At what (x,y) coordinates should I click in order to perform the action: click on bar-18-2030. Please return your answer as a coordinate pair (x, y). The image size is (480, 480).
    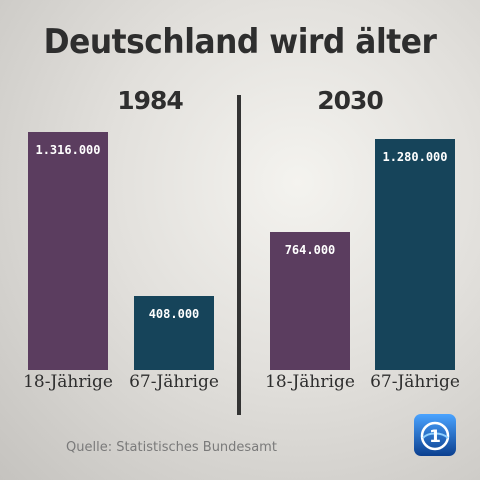
    Looking at the image, I should click on (310, 301).